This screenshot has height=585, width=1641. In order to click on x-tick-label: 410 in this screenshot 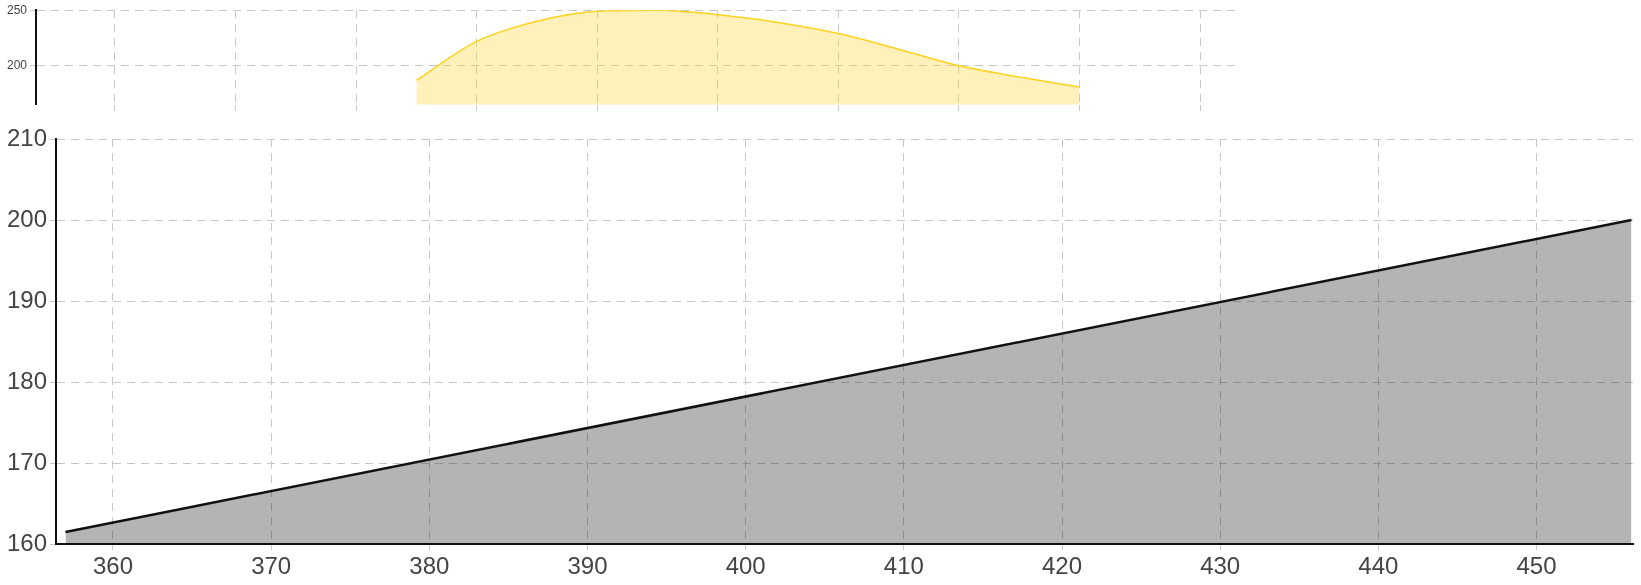, I will do `click(903, 566)`.